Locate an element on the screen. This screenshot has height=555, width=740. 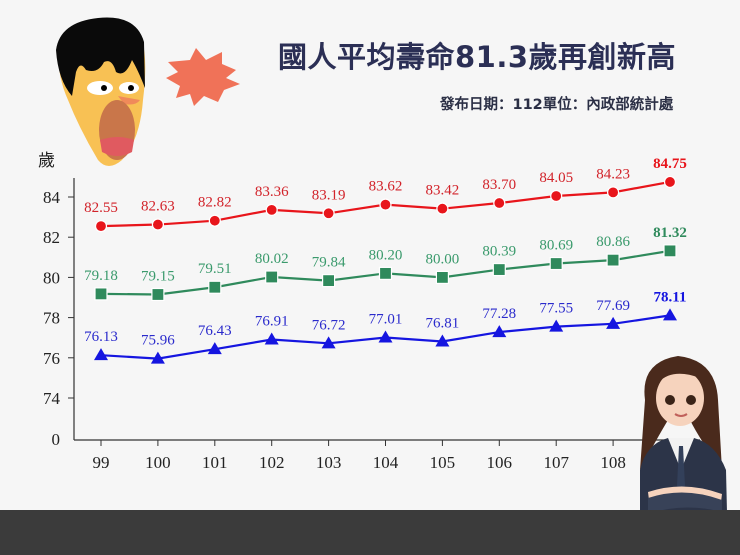
data-label: 76.72 is located at coordinates (329, 325).